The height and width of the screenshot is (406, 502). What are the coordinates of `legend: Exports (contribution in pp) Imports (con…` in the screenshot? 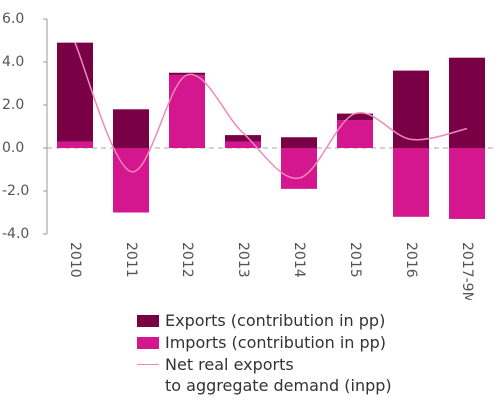 It's located at (264, 352).